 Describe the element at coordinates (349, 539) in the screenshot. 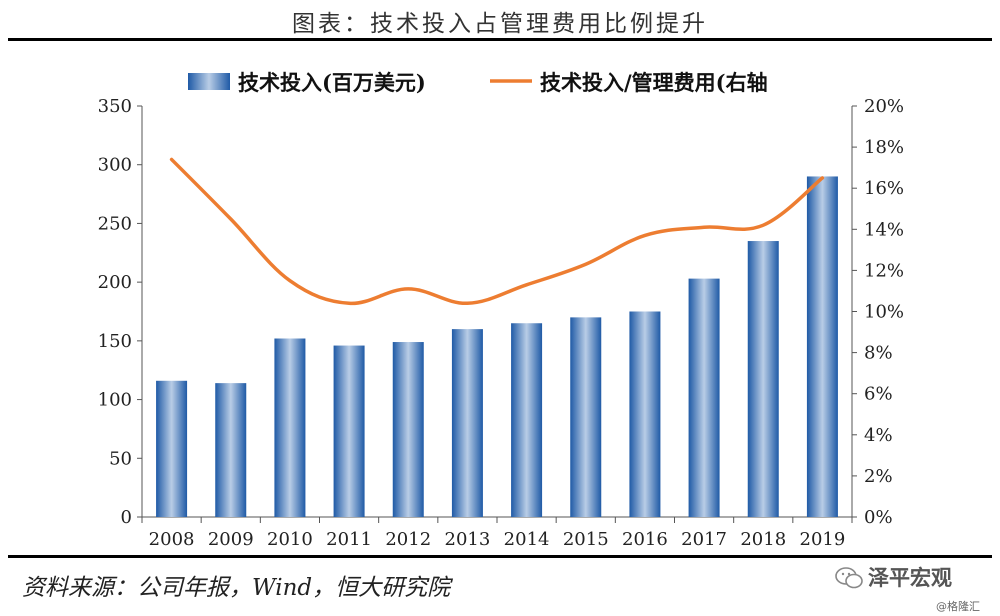

I see `x-tick-label: 2011` at that location.